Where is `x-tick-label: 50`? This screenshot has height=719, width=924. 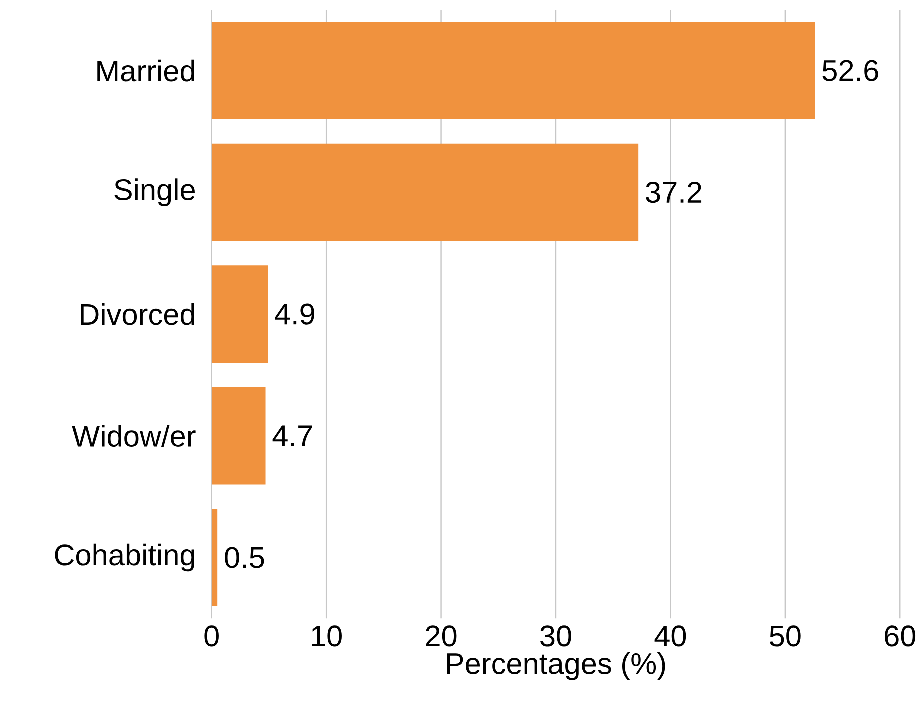
x-tick-label: 50 is located at coordinates (785, 636).